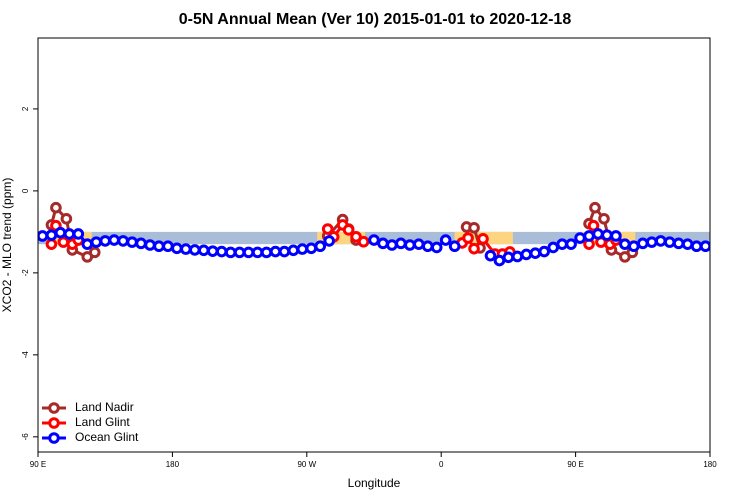  I want to click on x-tick-label: 0, so click(441, 464).